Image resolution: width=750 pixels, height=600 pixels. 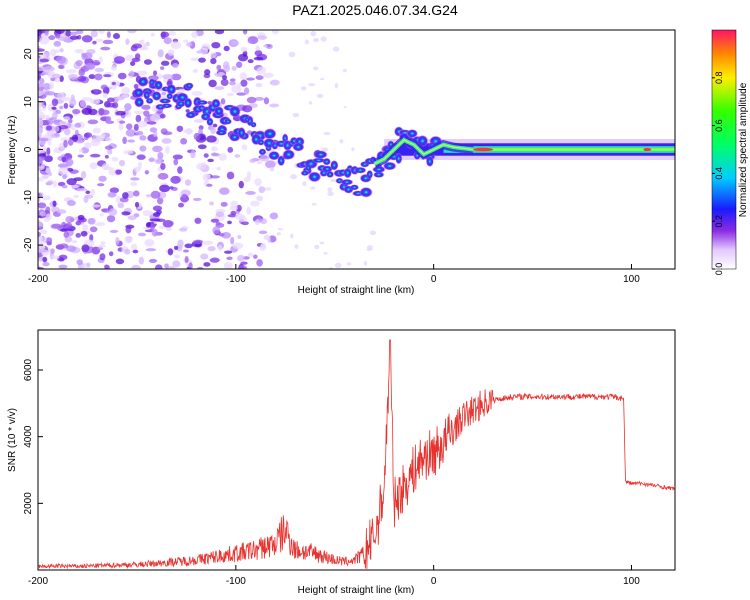 I want to click on y-tick-label: -20, so click(x=28, y=244).